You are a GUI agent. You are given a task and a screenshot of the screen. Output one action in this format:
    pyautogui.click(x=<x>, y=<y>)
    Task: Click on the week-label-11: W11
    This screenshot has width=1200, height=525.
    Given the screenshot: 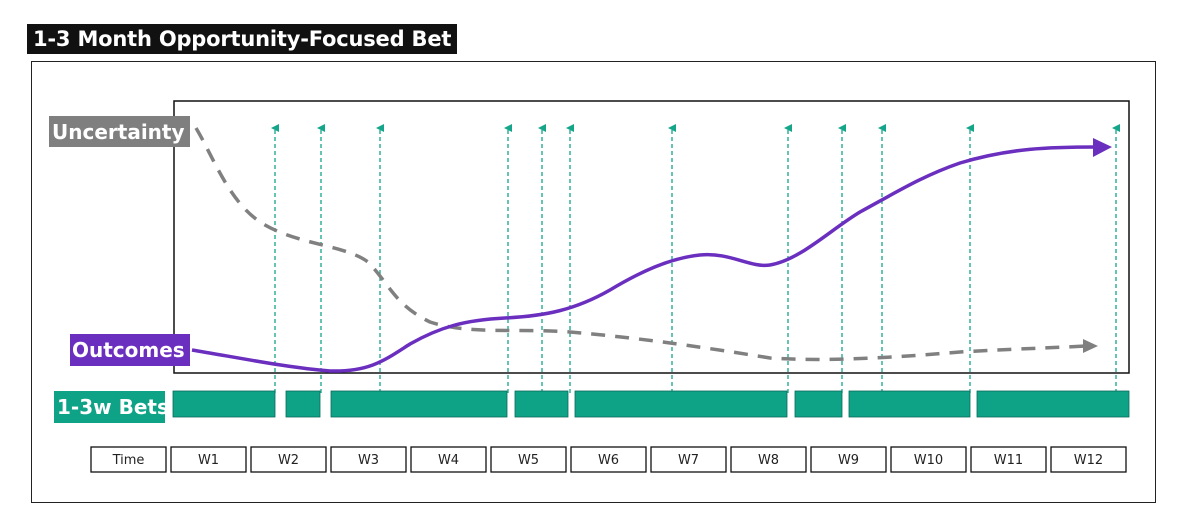 What is the action you would take?
    pyautogui.click(x=1008, y=460)
    